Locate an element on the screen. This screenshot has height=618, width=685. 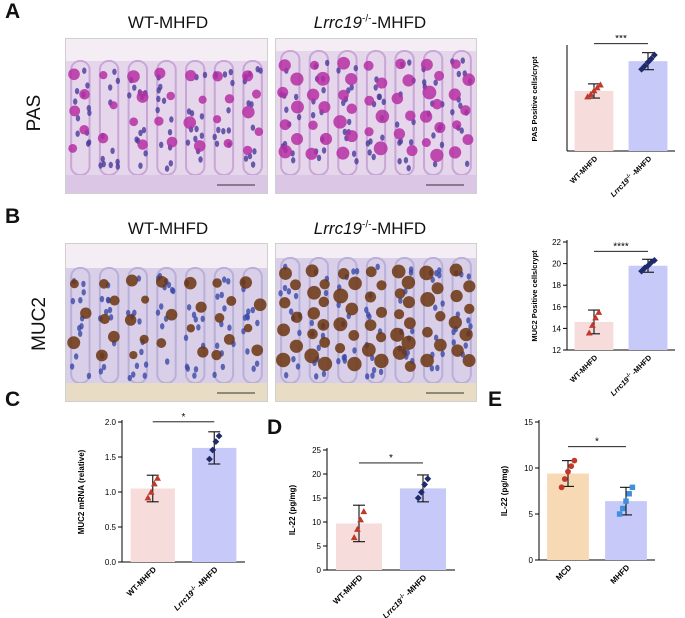
y-tick-label: 10 is located at coordinates (316, 522).